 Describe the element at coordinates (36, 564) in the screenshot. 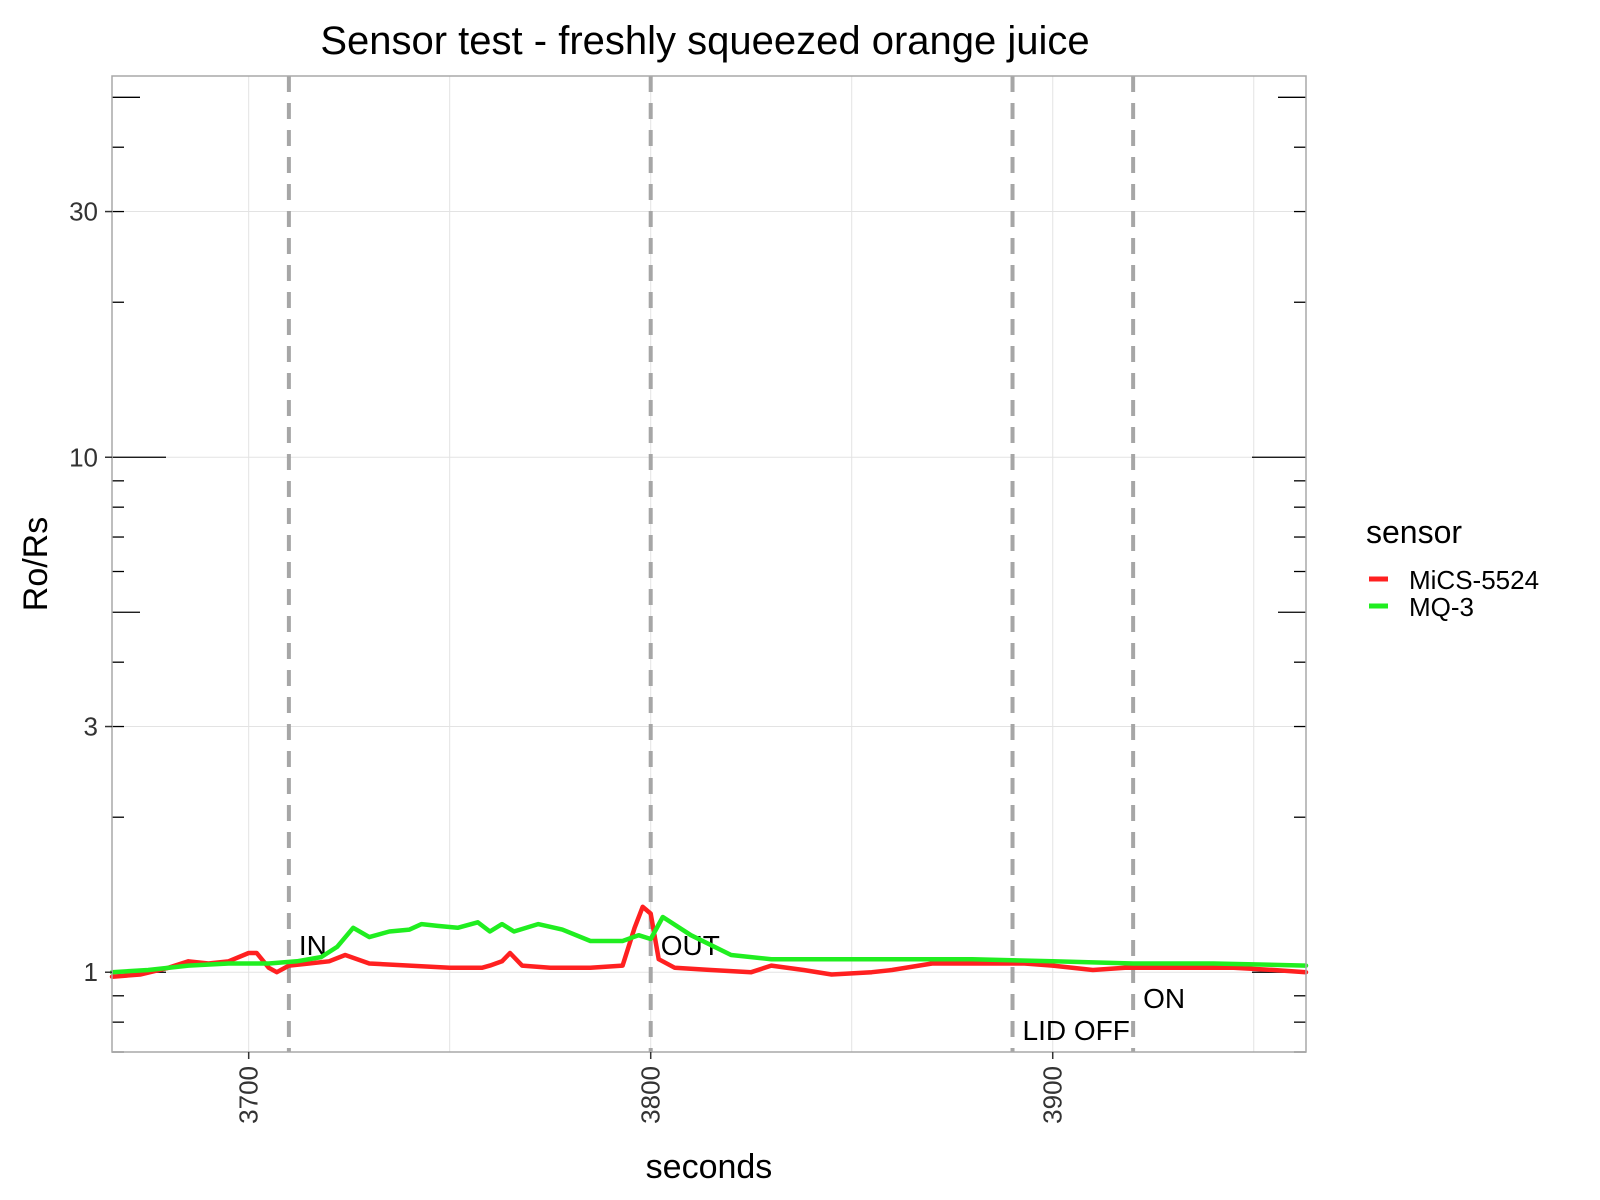

I see `y-axis-title: Ro/Rs` at that location.